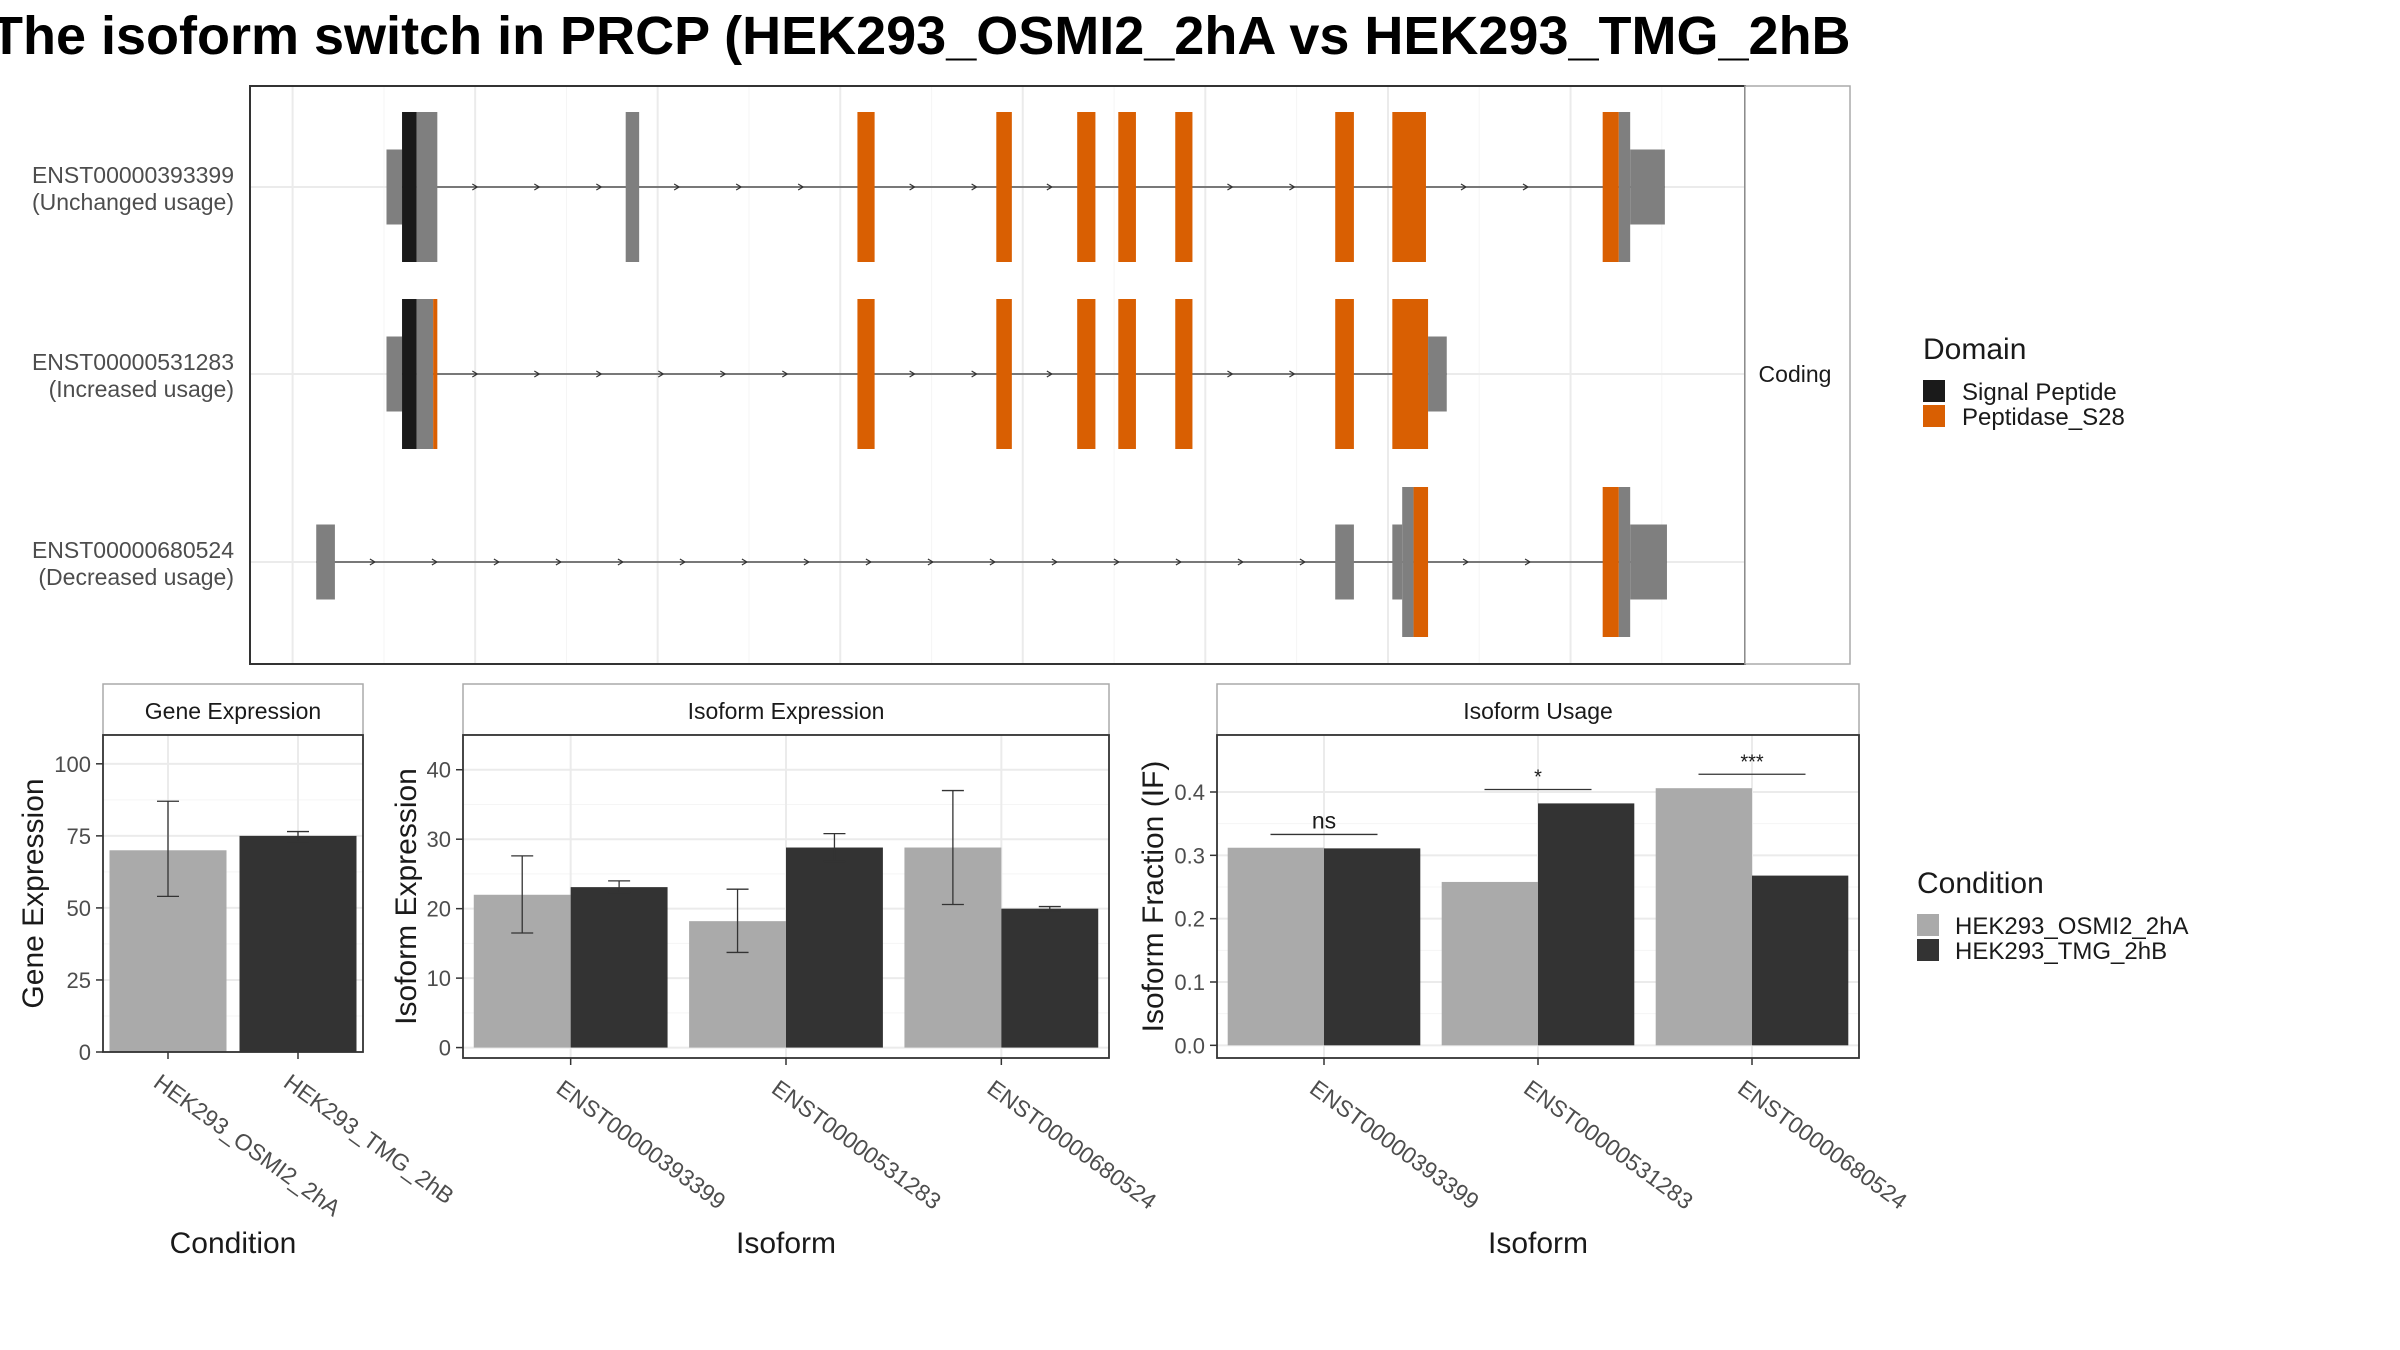 The image size is (2400, 1350). I want to click on panel-strip-title: Isoform Expression, so click(786, 711).